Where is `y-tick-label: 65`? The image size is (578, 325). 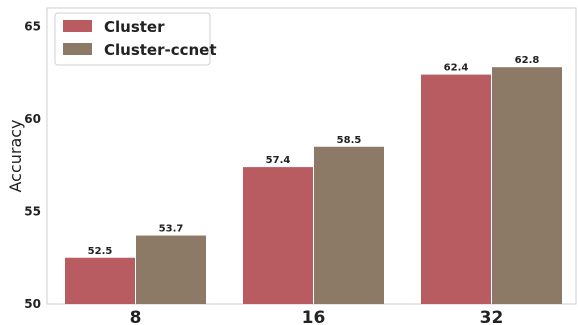
y-tick-label: 65 is located at coordinates (32, 27).